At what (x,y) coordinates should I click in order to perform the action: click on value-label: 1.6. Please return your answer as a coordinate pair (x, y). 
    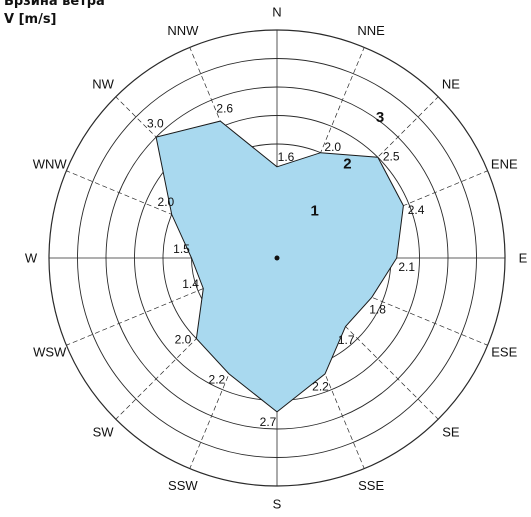
    Looking at the image, I should click on (286, 157).